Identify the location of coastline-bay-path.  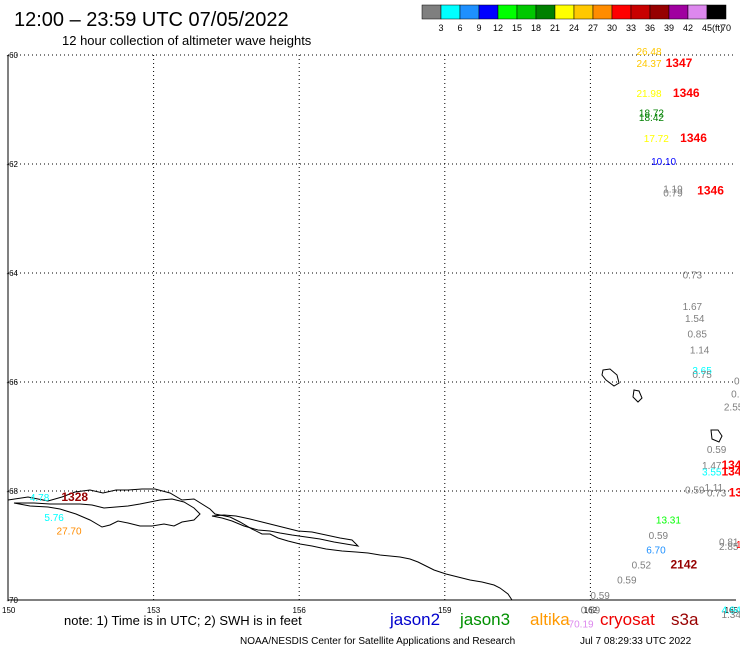
(107, 513).